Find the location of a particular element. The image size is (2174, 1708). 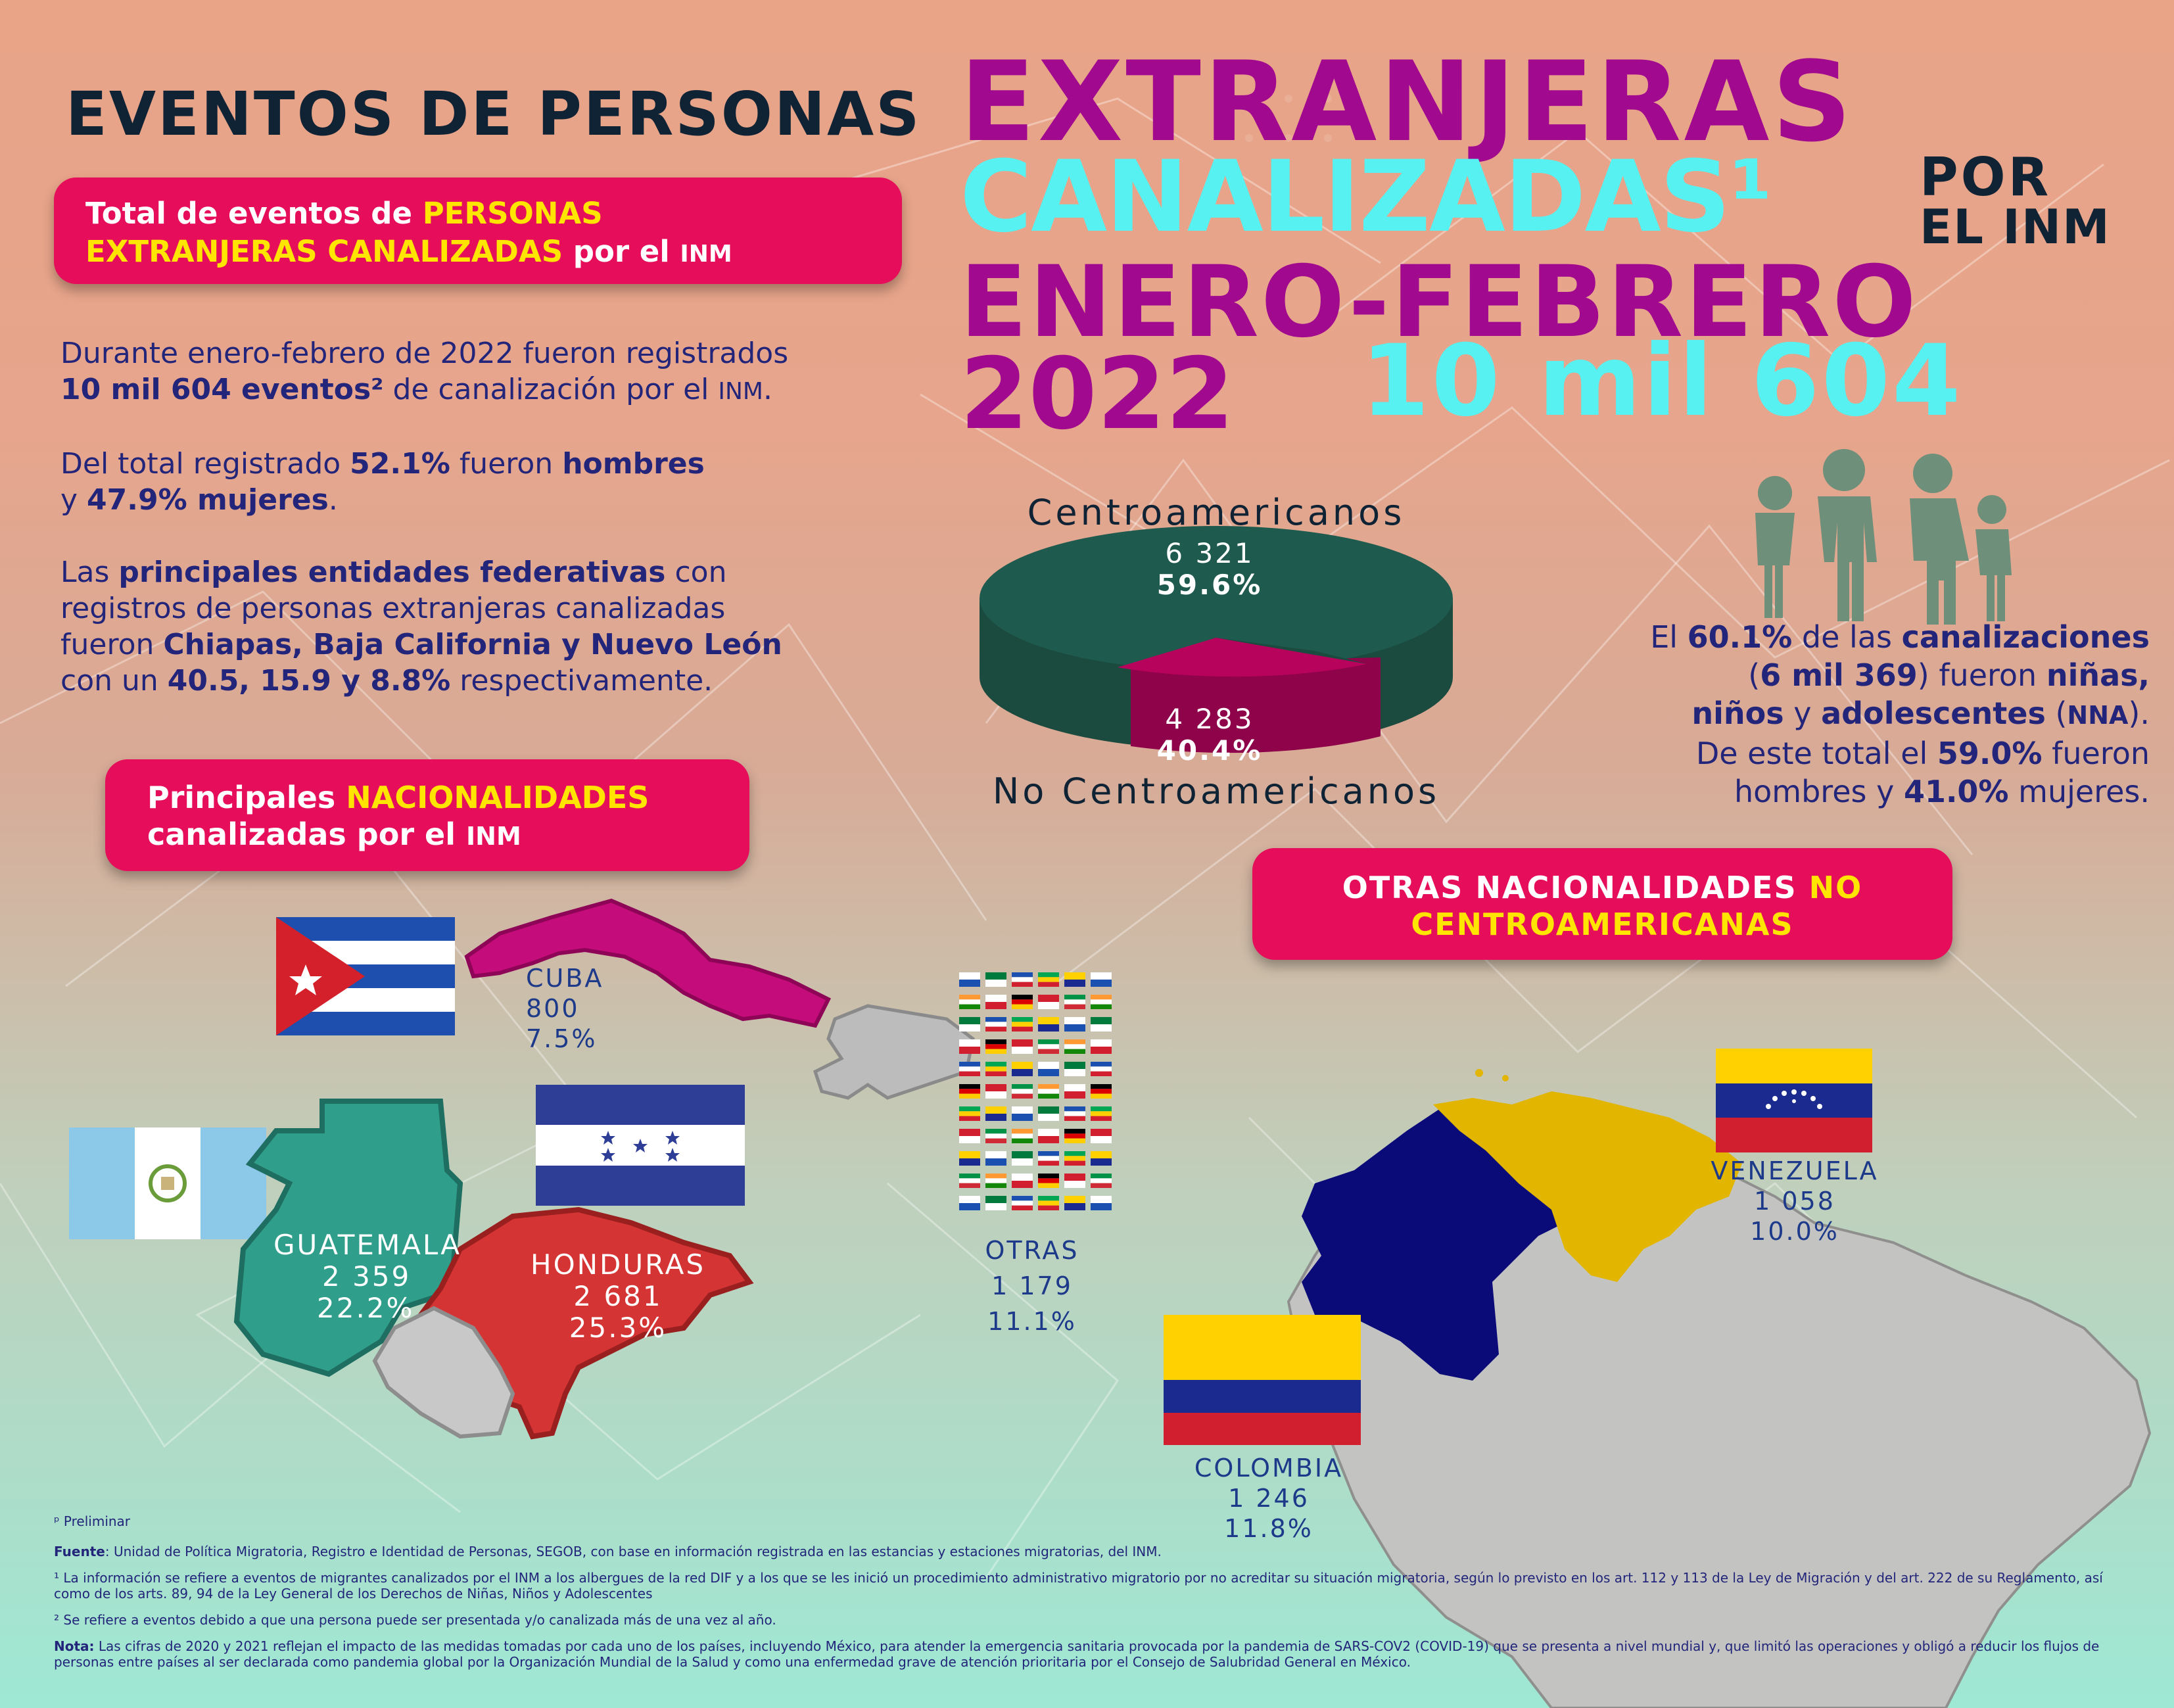

pie-slice-central is located at coordinates (1216, 598).